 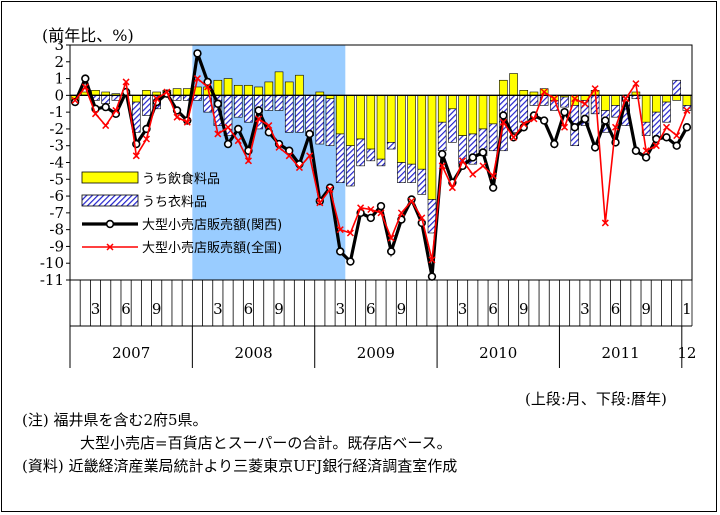 What do you see at coordinates (279, 309) in the screenshot?
I see `x-month-label-20: 9` at bounding box center [279, 309].